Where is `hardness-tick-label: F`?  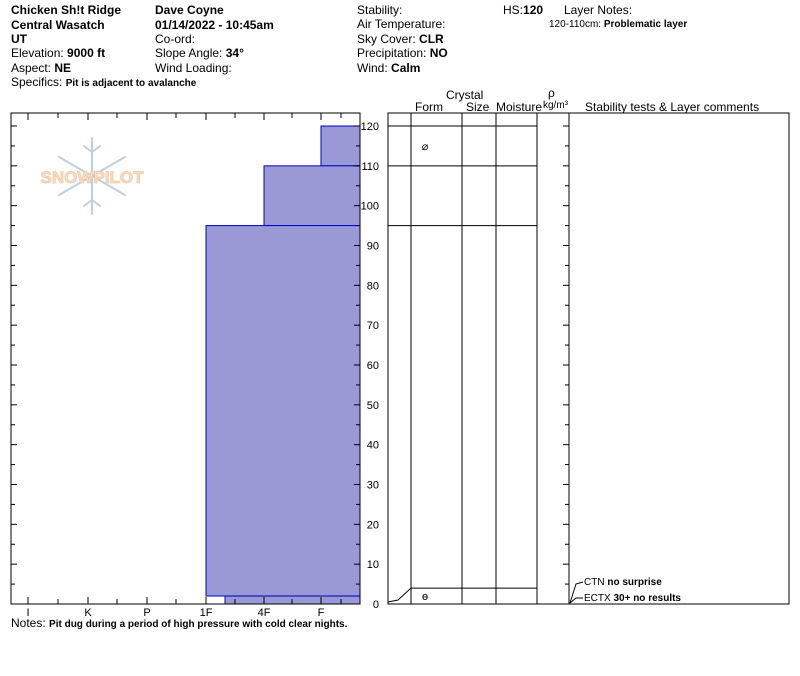
hardness-tick-label: F is located at coordinates (321, 613).